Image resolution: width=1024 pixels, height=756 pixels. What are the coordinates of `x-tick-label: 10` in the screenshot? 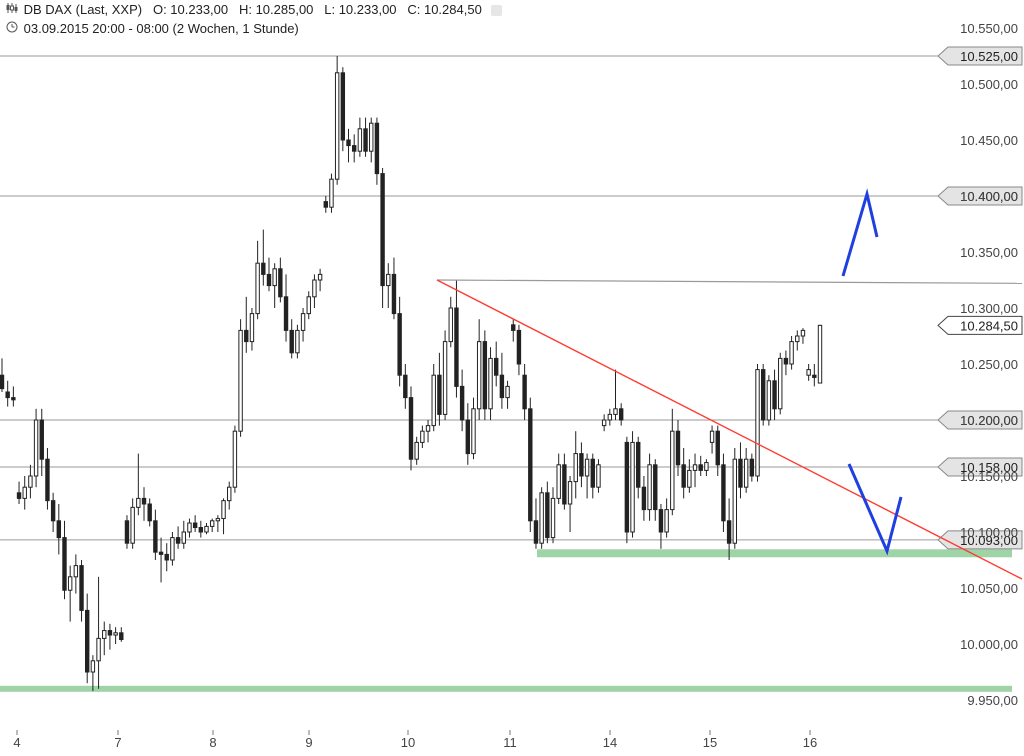 It's located at (408, 742).